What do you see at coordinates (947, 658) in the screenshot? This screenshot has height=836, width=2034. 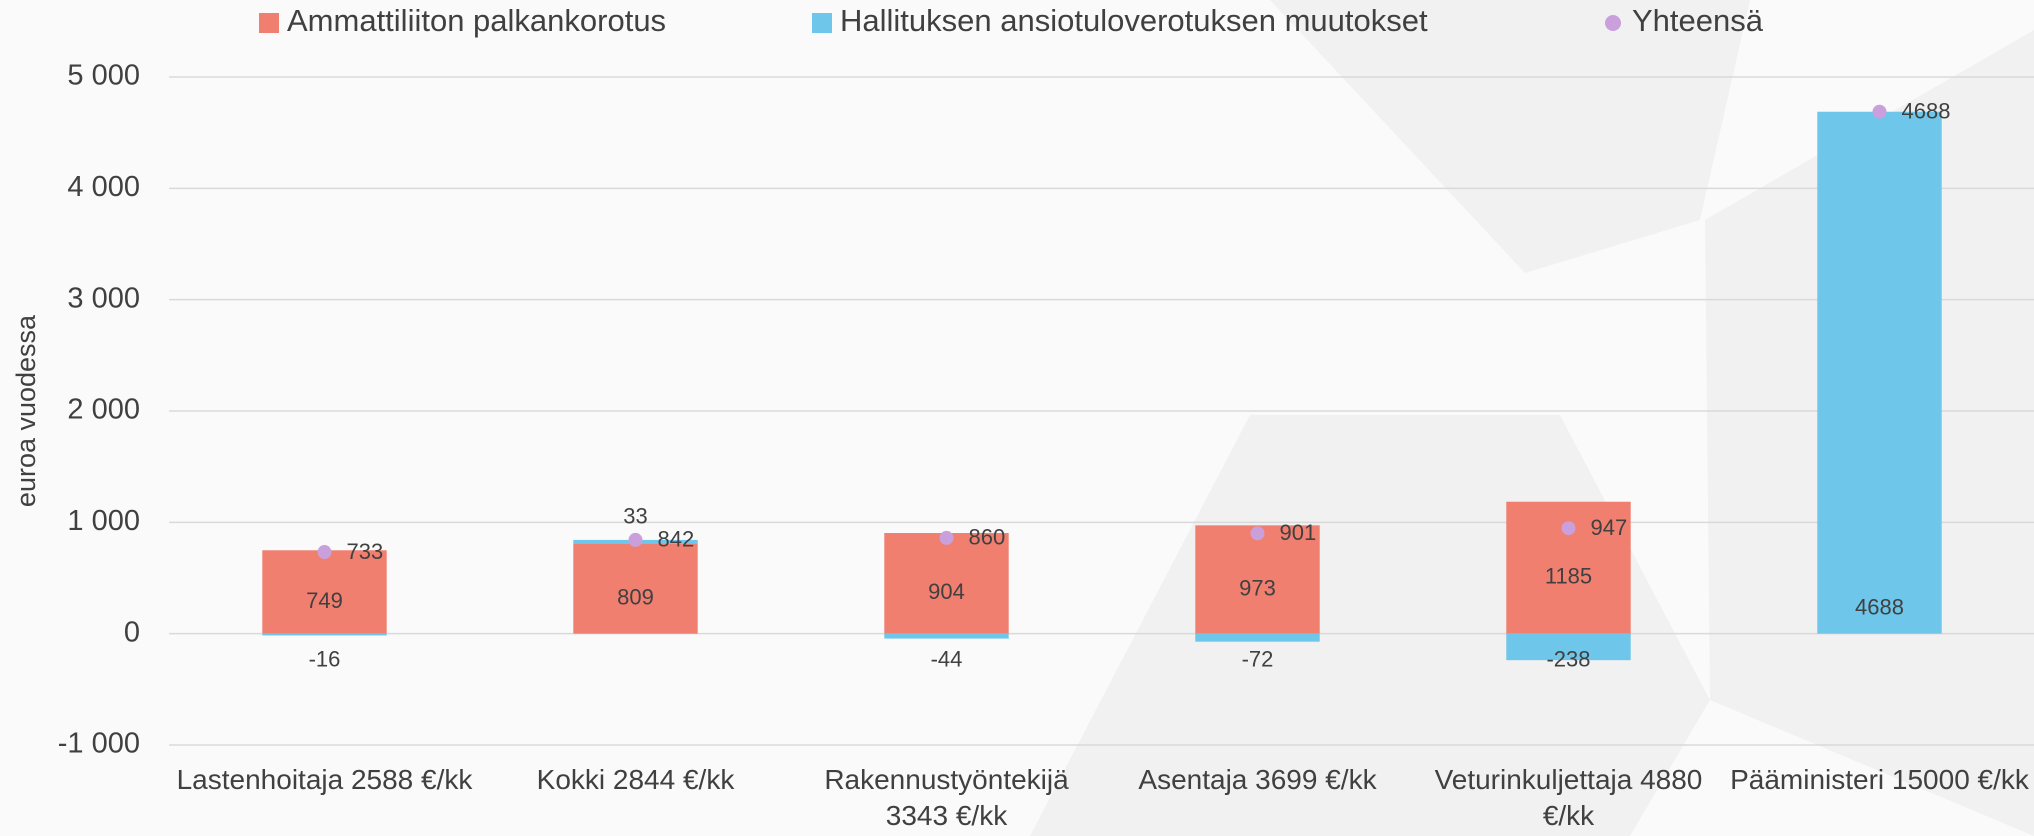 I see `data-label: -44` at bounding box center [947, 658].